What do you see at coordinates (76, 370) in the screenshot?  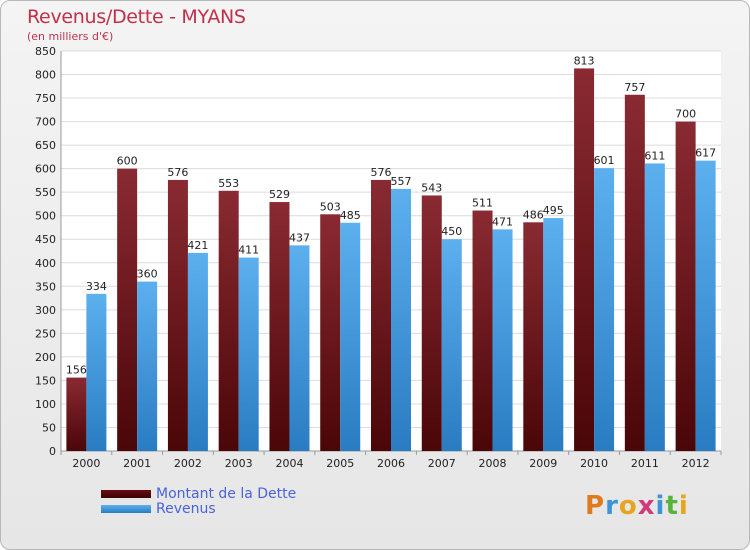 I see `data-label: 156` at bounding box center [76, 370].